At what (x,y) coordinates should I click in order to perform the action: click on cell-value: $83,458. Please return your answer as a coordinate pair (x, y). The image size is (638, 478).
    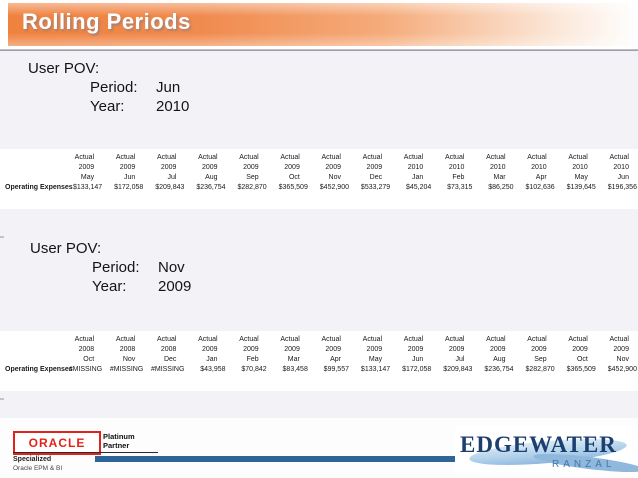
    Looking at the image, I should click on (295, 369).